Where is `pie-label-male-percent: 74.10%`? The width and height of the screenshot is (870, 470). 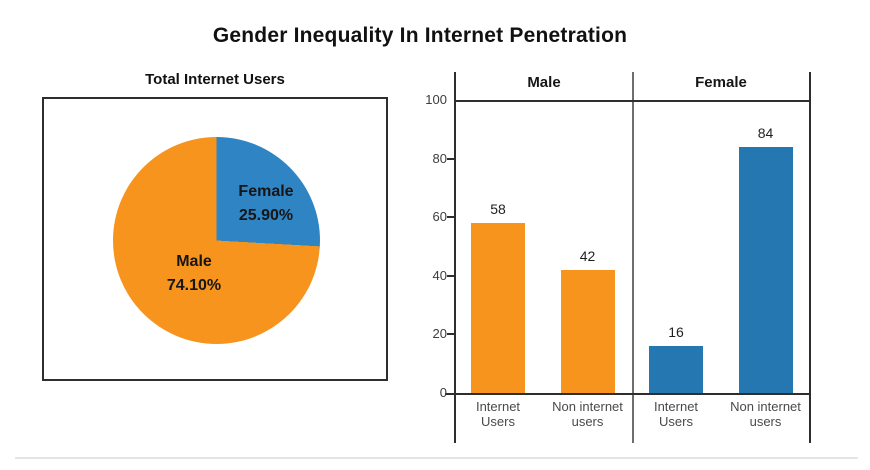 pie-label-male-percent: 74.10% is located at coordinates (194, 285).